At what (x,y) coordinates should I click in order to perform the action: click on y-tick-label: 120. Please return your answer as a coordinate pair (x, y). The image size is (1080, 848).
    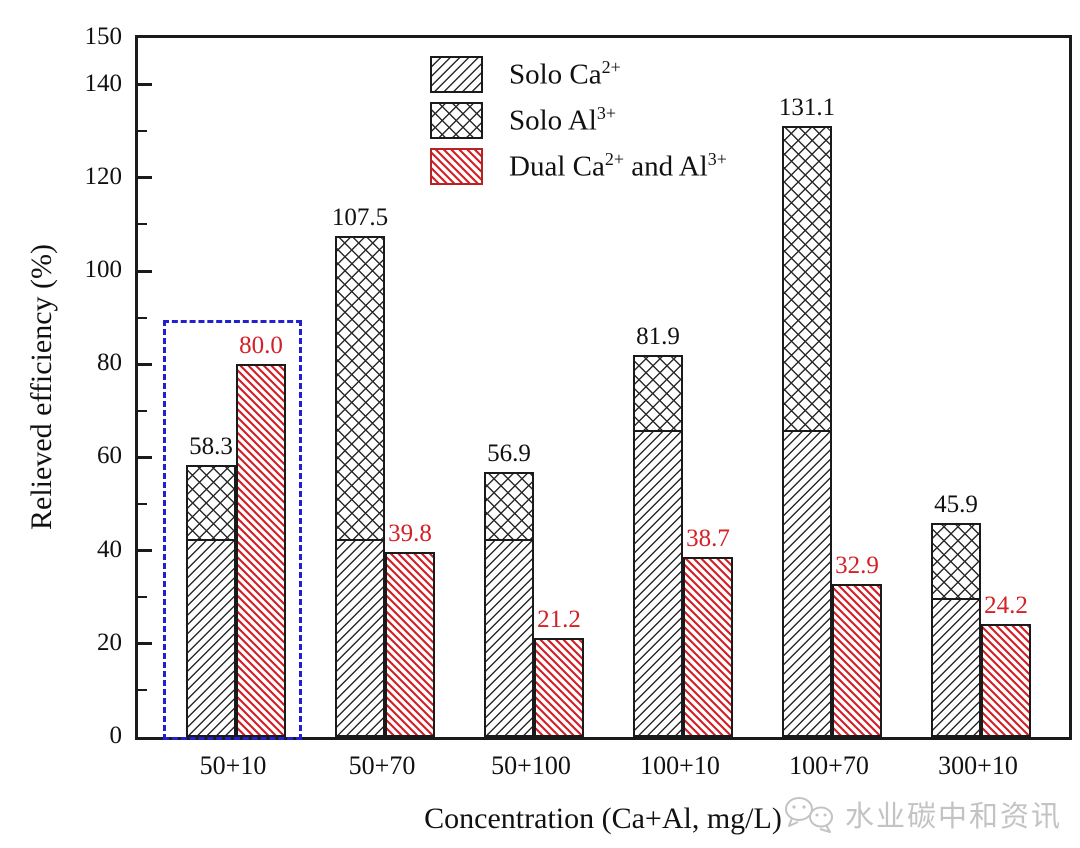
    Looking at the image, I should click on (103, 176).